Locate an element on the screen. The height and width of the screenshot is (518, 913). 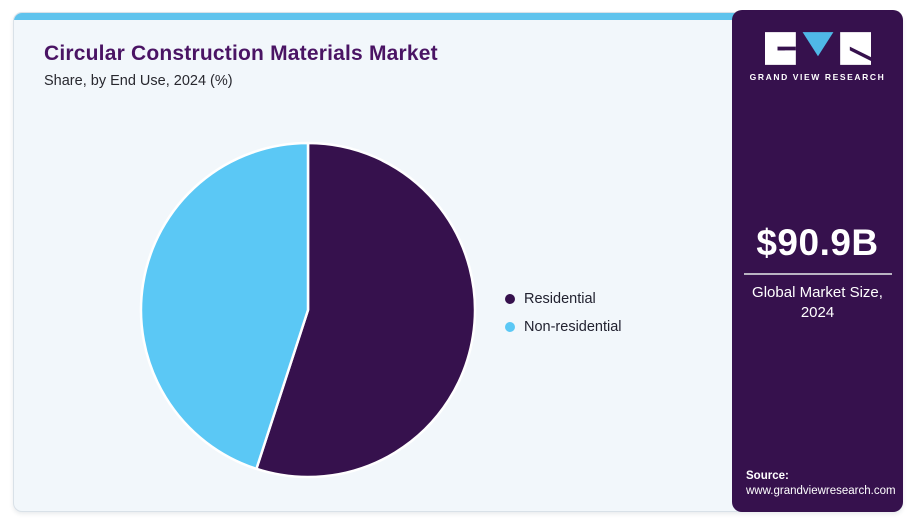
page-title: Circular Construction Materials Market is located at coordinates (241, 53).